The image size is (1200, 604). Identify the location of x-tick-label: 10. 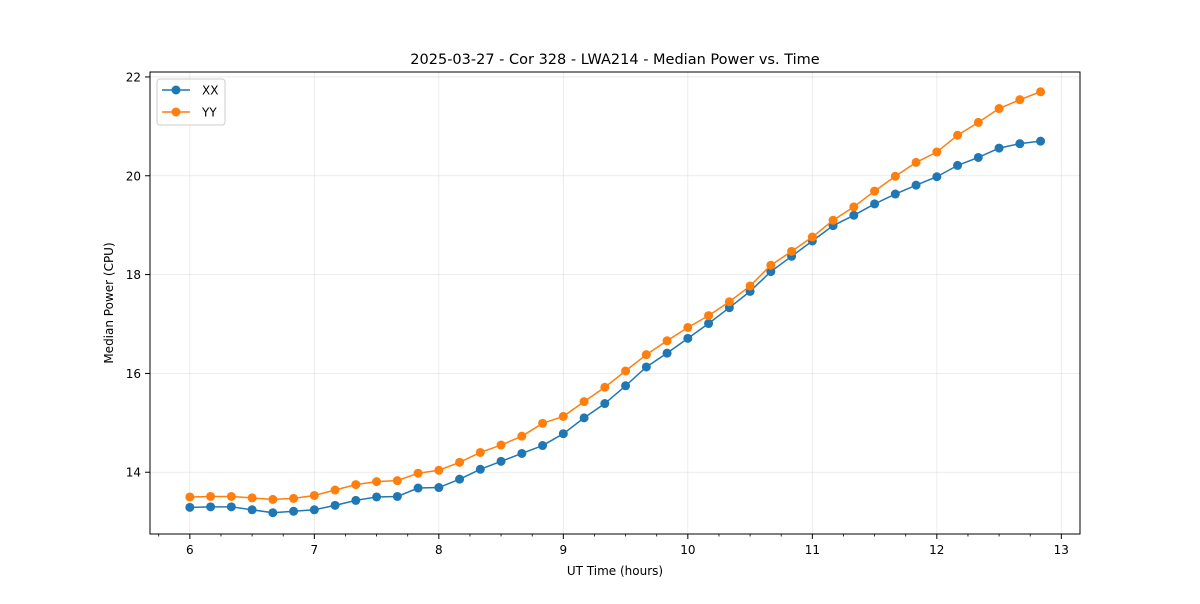
(687, 550).